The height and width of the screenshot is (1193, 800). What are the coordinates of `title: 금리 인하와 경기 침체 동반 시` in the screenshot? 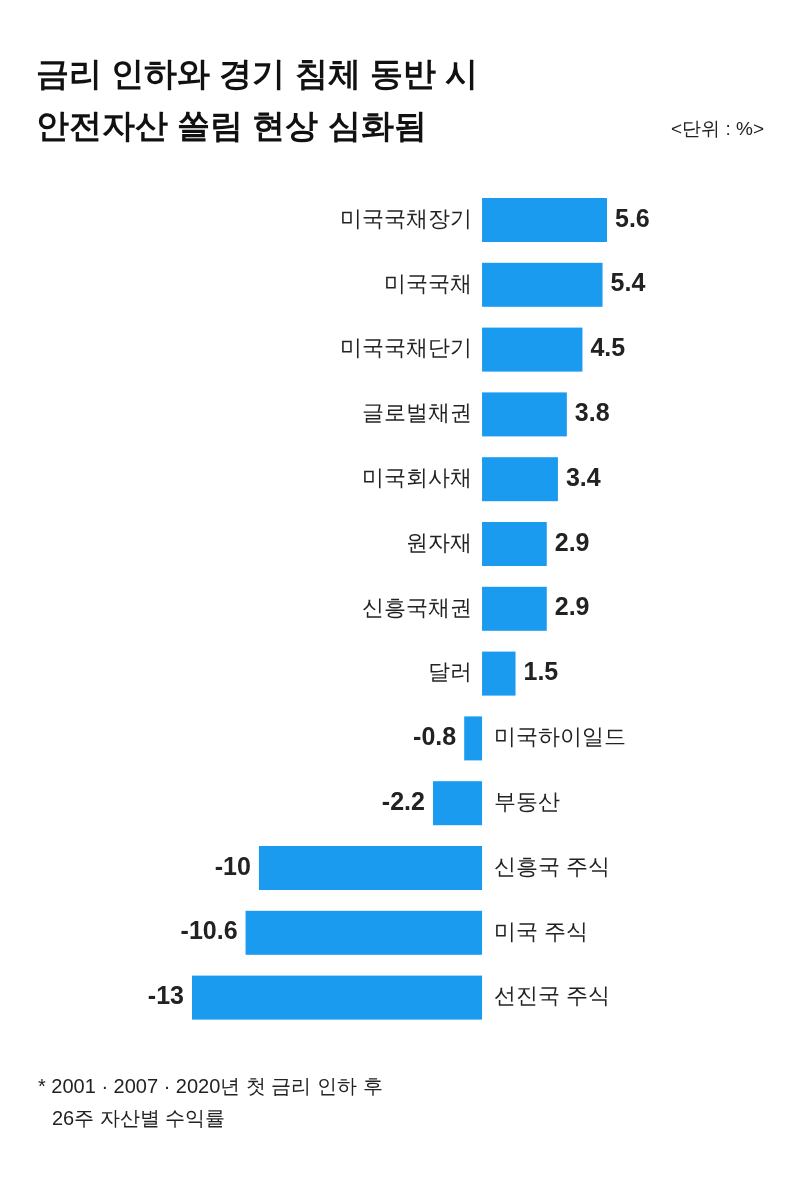 It's located at (257, 73).